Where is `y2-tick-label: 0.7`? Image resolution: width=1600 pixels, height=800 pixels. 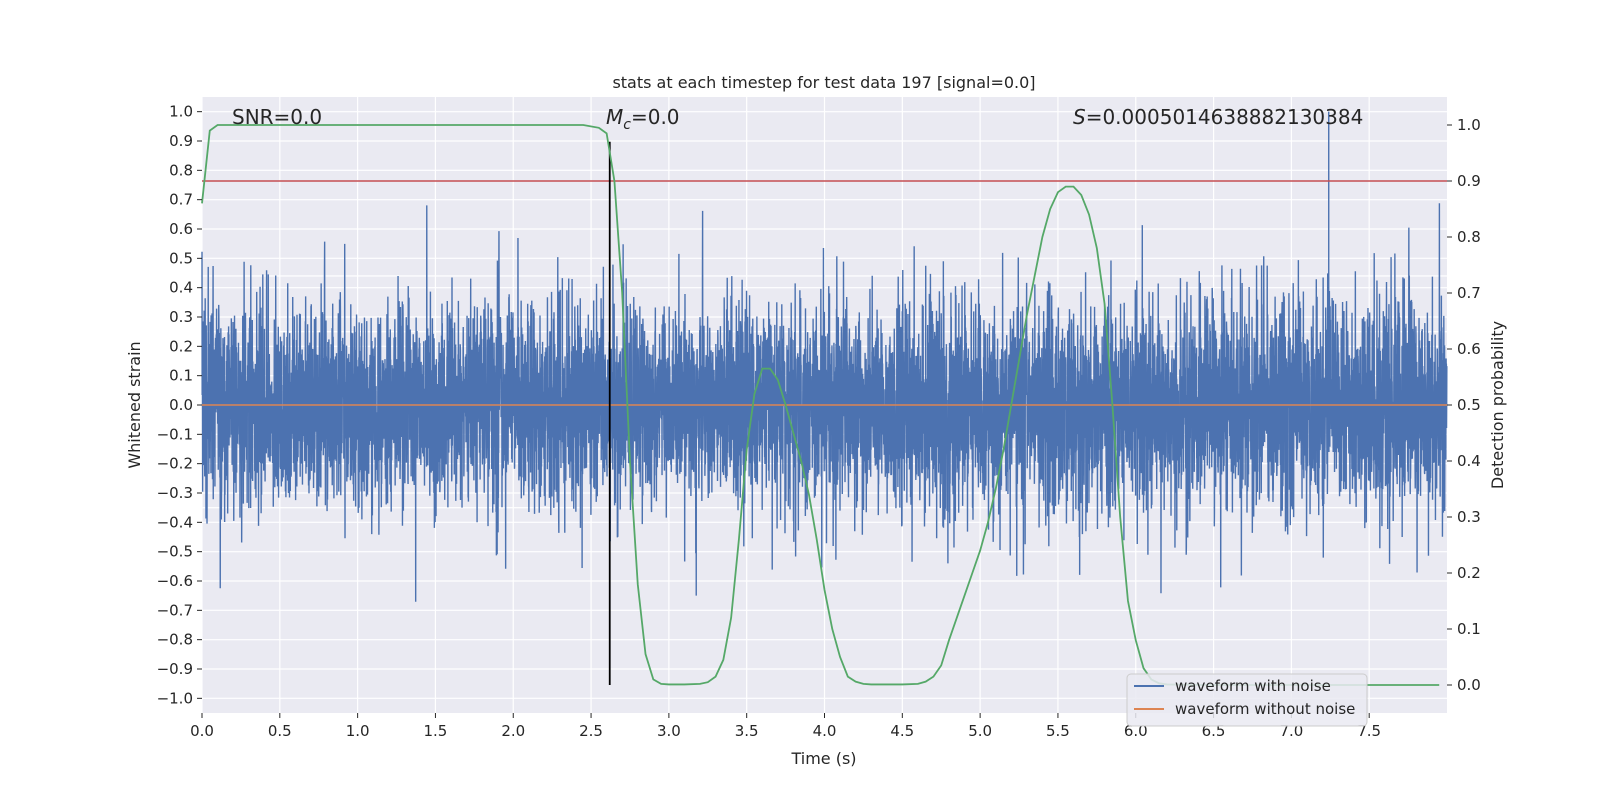
y2-tick-label: 0.7 is located at coordinates (1469, 293).